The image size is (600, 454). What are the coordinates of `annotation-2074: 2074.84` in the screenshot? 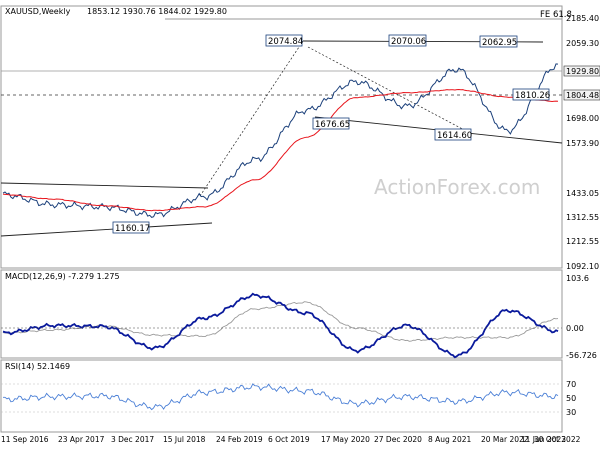 It's located at (285, 42).